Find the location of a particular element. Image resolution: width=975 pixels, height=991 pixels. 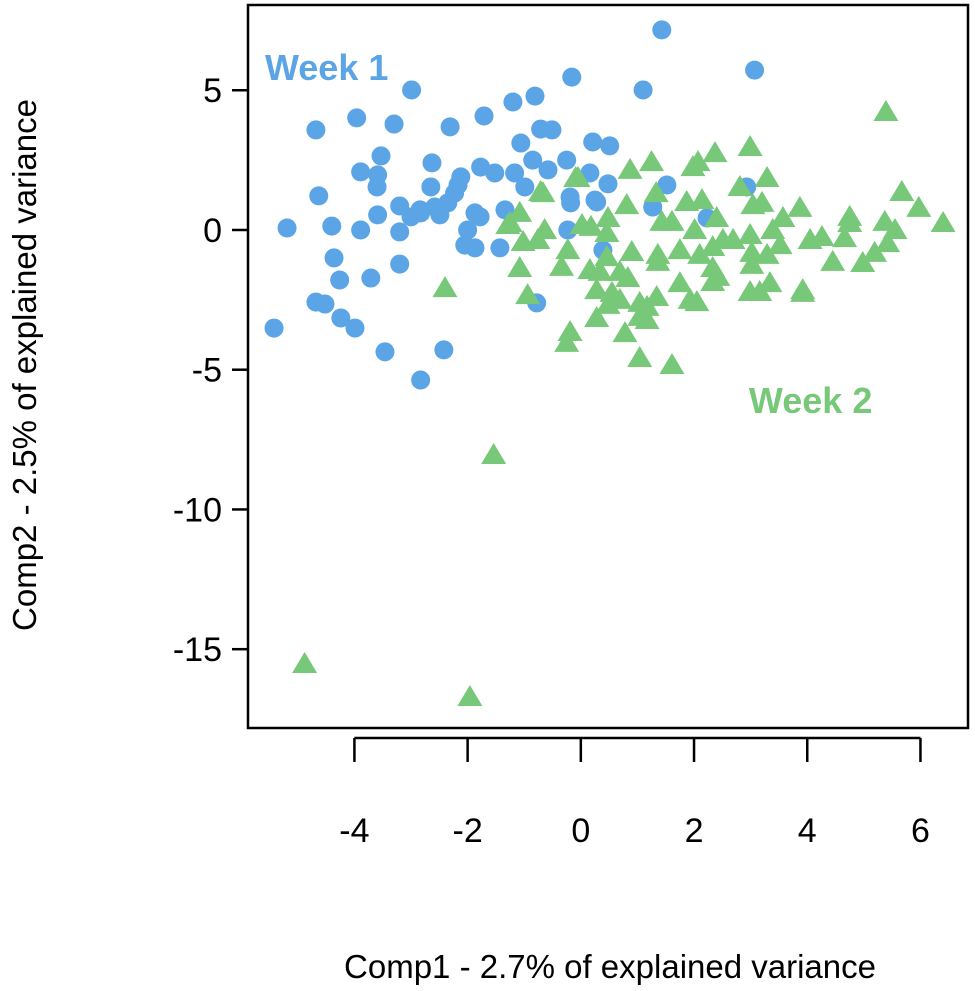

y-tick-label: -10 is located at coordinates (197, 510).